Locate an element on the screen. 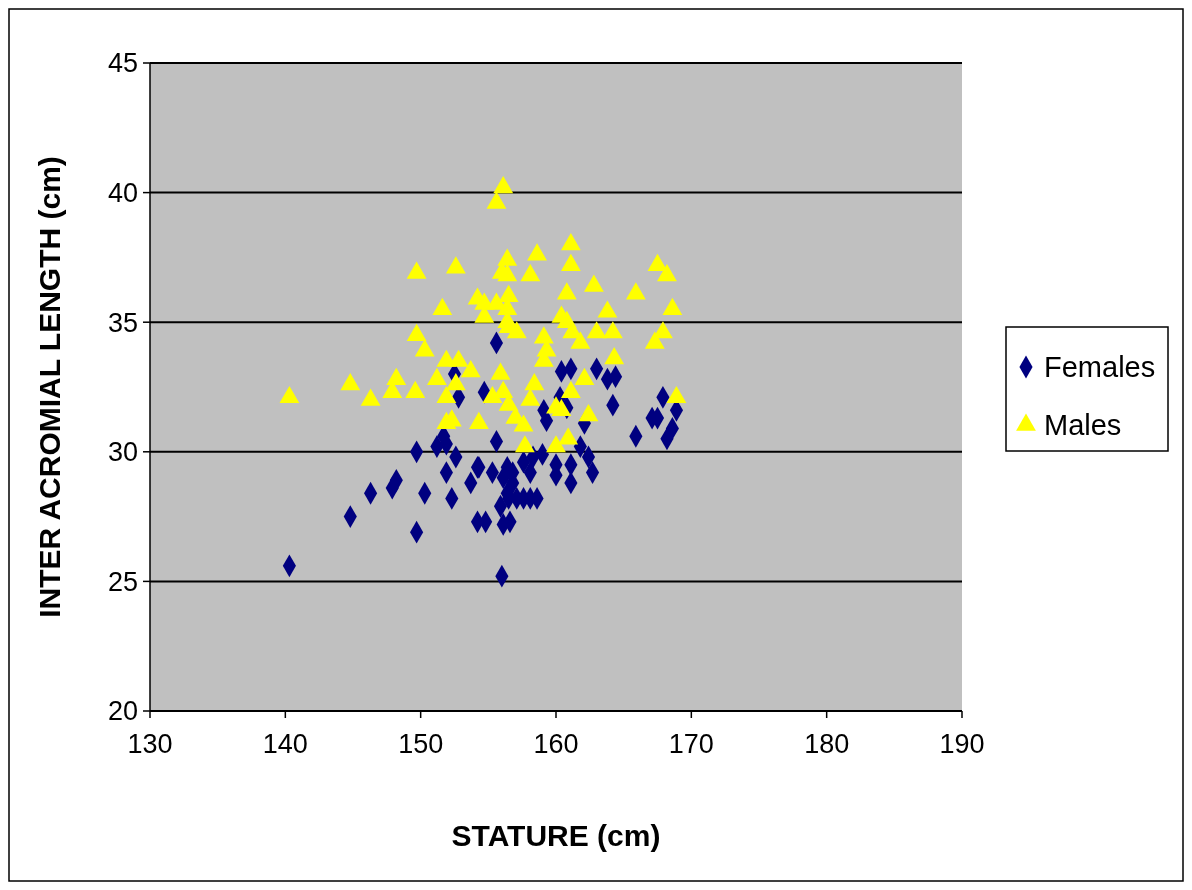 Image resolution: width=1192 pixels, height=890 pixels. x-tick-label: 180 is located at coordinates (827, 744).